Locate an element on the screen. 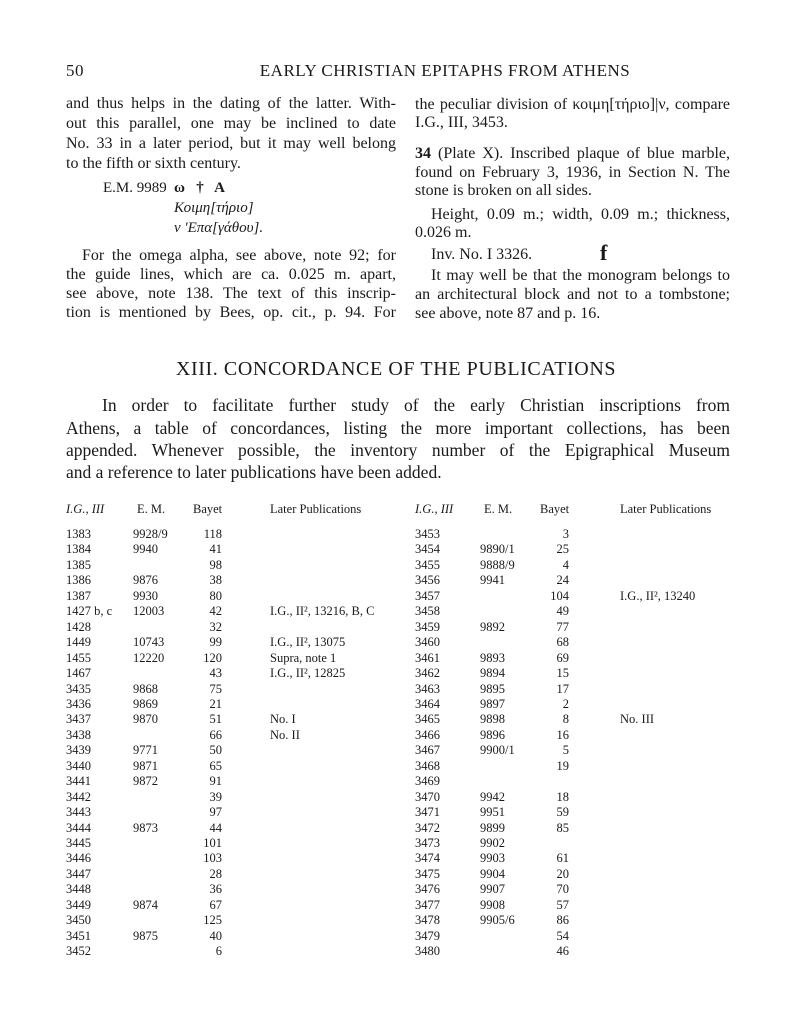  cell-bayet: 99 is located at coordinates (216, 642).